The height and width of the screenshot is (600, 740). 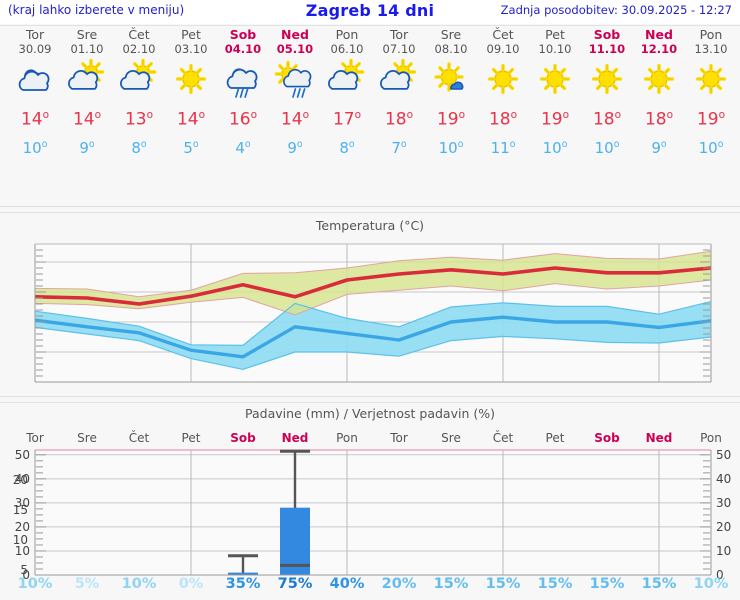 I want to click on day-column: Čet 09.10 18o 11o, so click(x=503, y=94).